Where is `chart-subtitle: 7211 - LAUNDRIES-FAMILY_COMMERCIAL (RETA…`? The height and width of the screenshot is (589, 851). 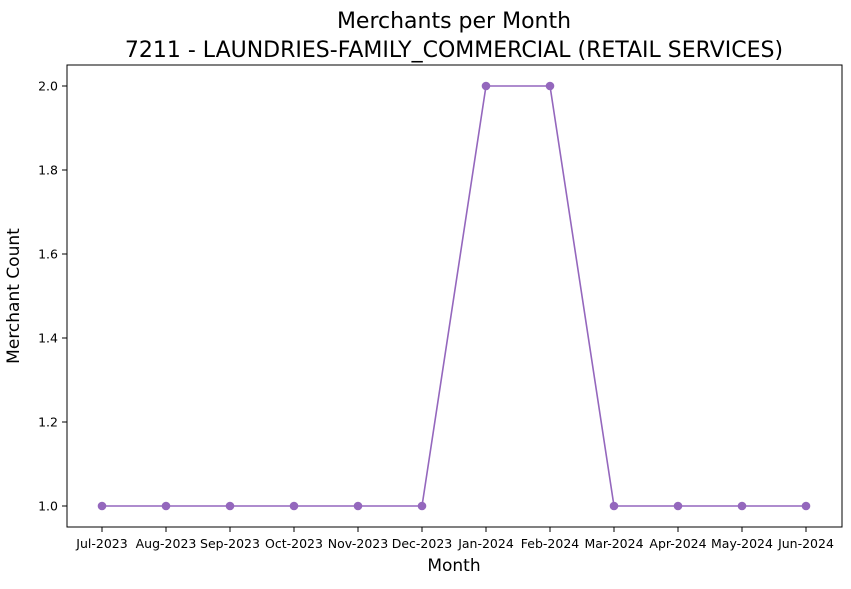
chart-subtitle: 7211 - LAUNDRIES-FAMILY_COMMERCIAL (RETA… is located at coordinates (454, 50).